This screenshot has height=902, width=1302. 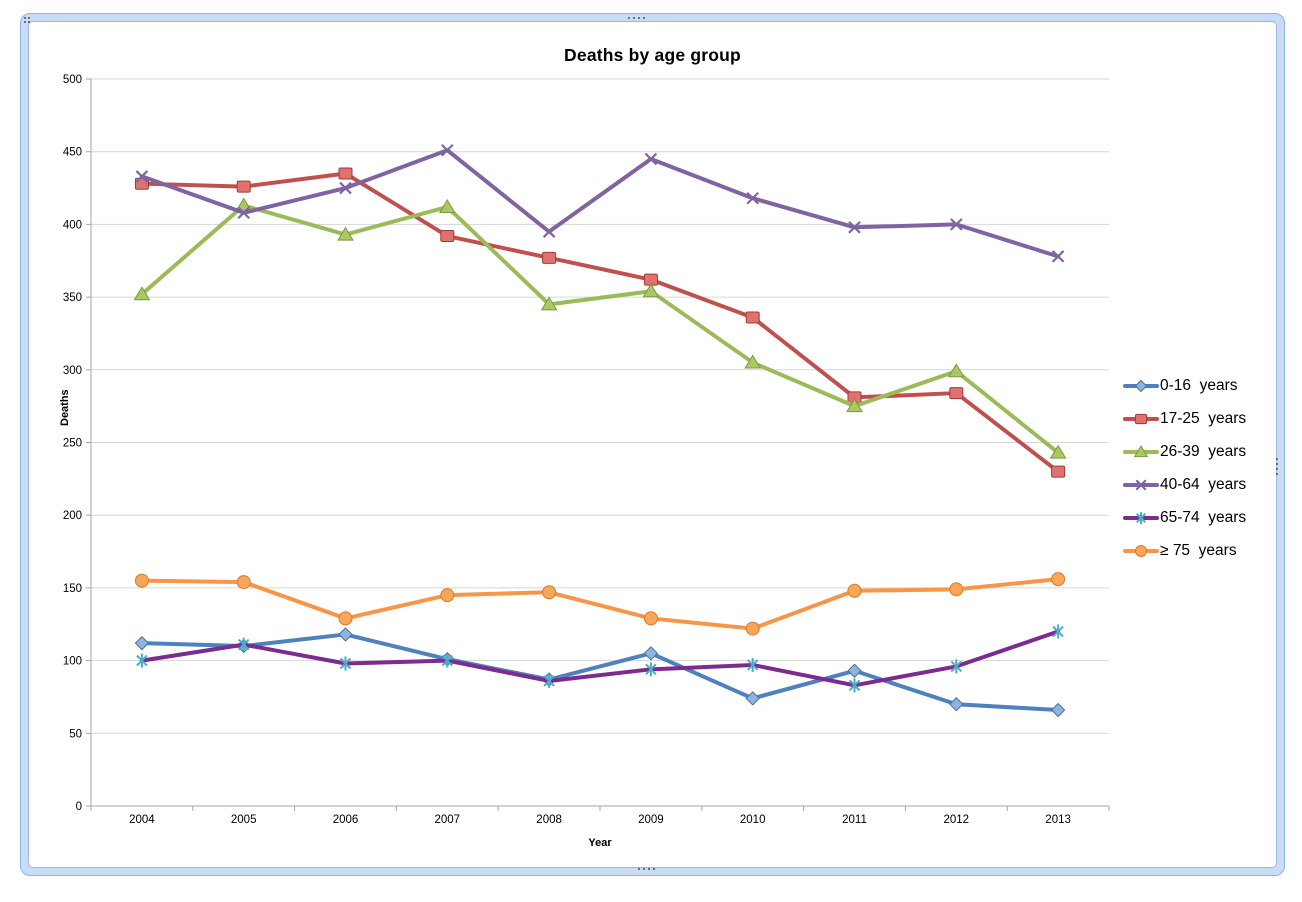 I want to click on x-tick-label: 2008, so click(x=549, y=820).